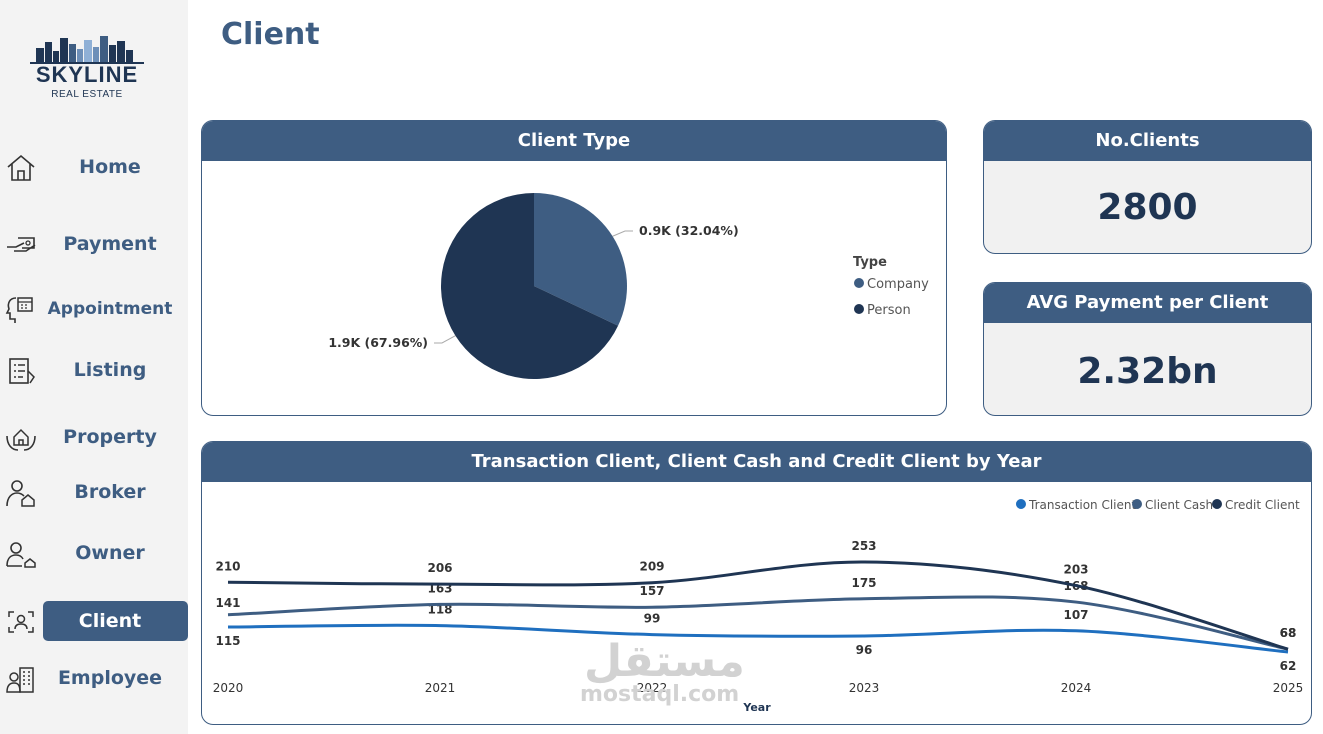 This screenshot has height=734, width=1323. I want to click on data-label-client-cash: 68, so click(1288, 633).